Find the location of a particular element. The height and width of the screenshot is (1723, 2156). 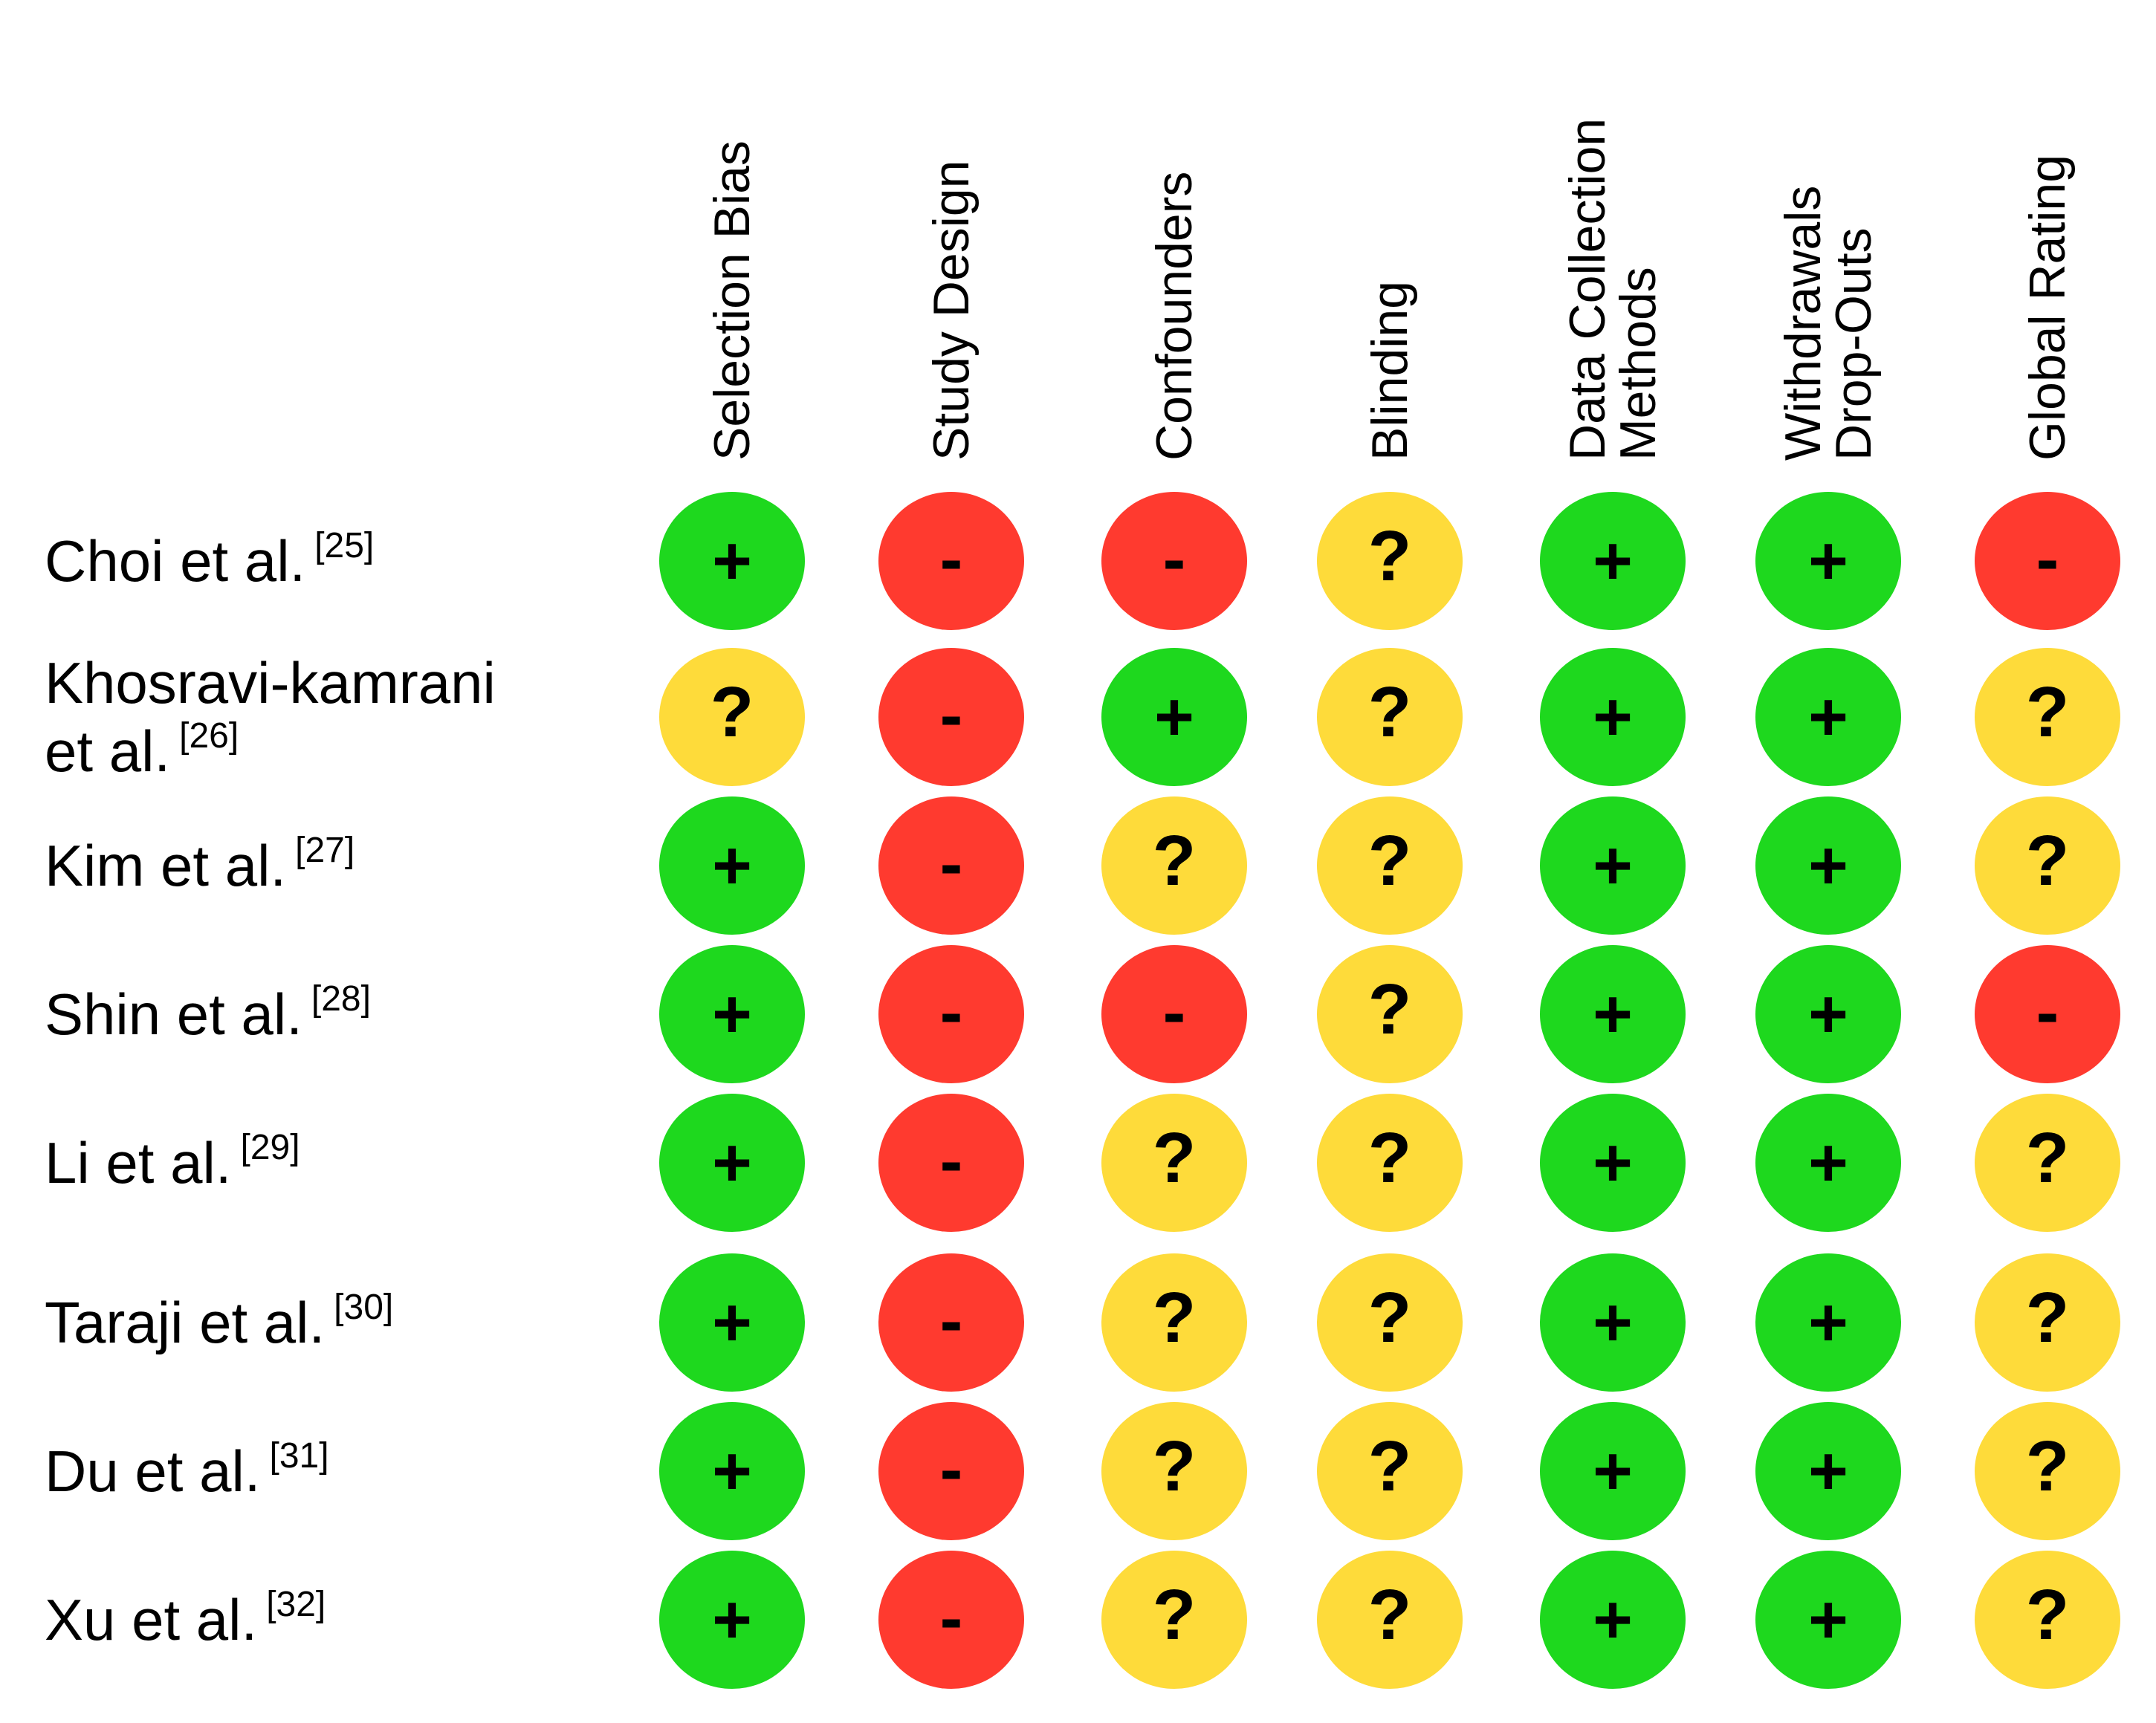

study-label-line: Shin et al. [28] is located at coordinates (208, 1018).